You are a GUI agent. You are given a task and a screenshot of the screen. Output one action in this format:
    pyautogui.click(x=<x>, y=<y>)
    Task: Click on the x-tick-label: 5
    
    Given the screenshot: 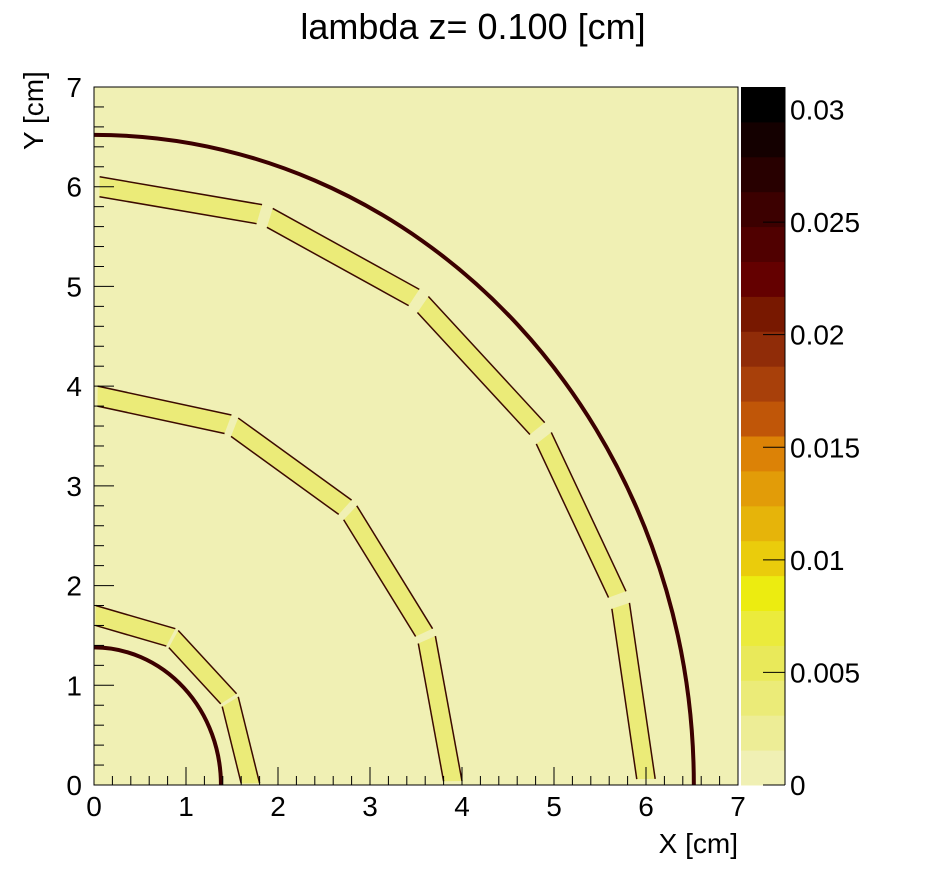 What is the action you would take?
    pyautogui.click(x=554, y=806)
    